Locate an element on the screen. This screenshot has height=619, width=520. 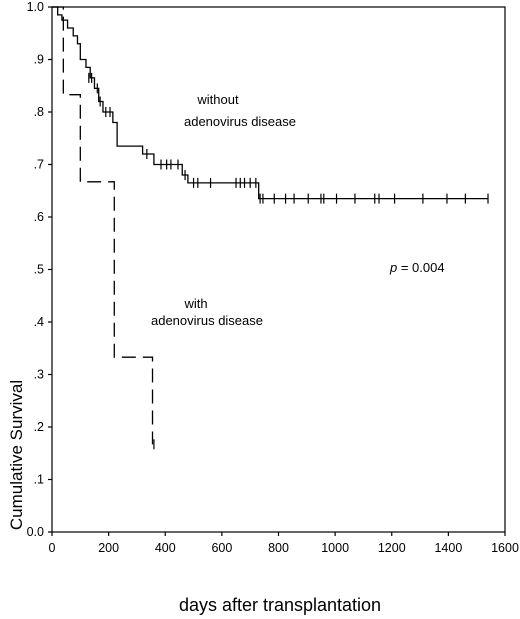
series-label-without-line1: without is located at coordinates (217, 99).